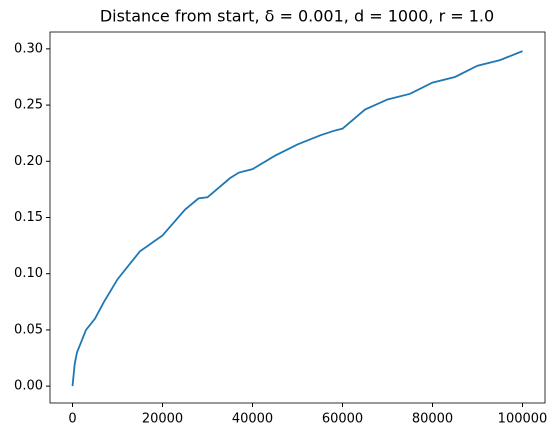 This screenshot has width=560, height=437. Describe the element at coordinates (72, 419) in the screenshot. I see `x-tick-label: 0` at that location.